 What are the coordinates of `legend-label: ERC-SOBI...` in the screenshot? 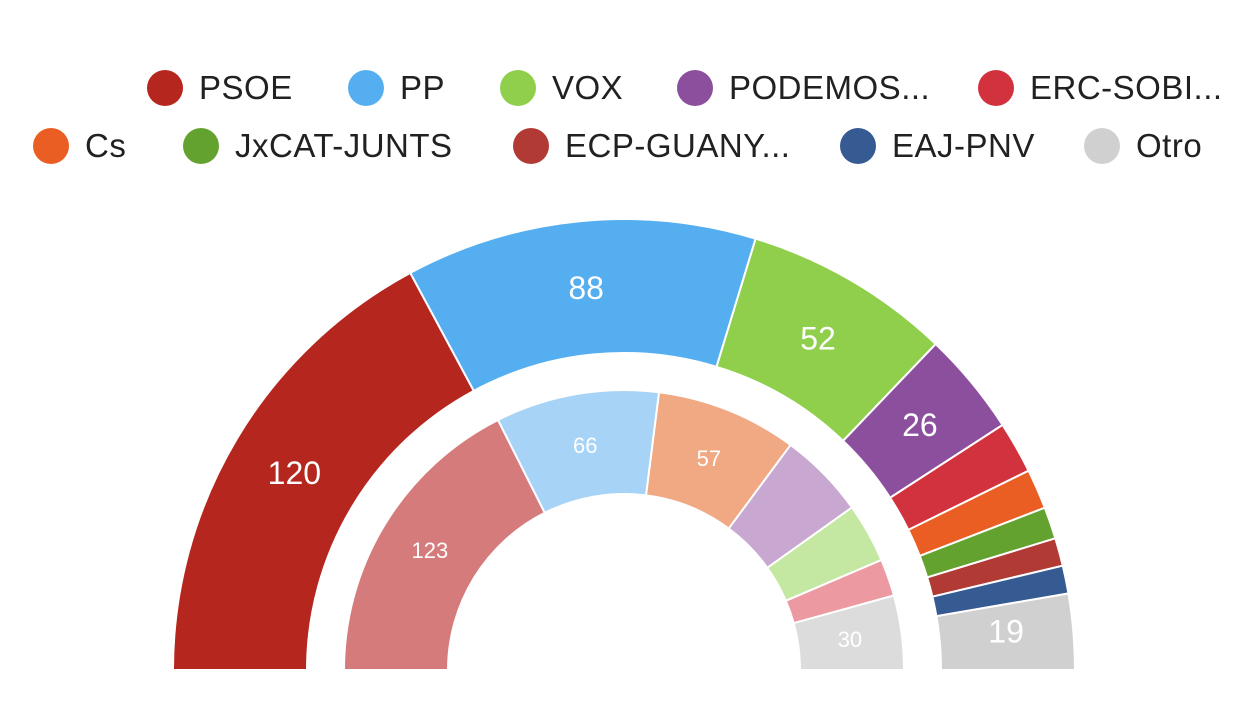 It's located at (1126, 87).